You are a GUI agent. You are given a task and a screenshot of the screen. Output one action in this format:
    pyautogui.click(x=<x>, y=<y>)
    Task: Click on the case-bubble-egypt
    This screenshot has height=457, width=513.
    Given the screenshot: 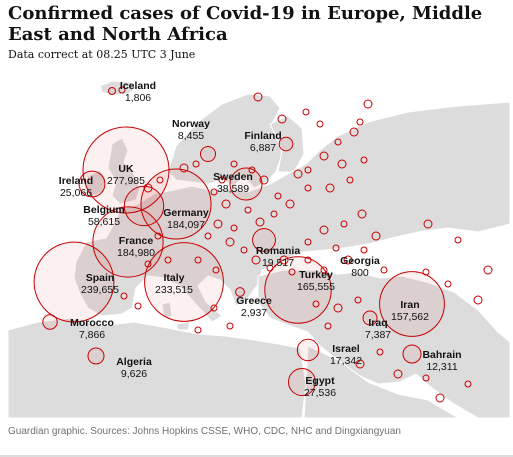 What is the action you would take?
    pyautogui.click(x=302, y=382)
    